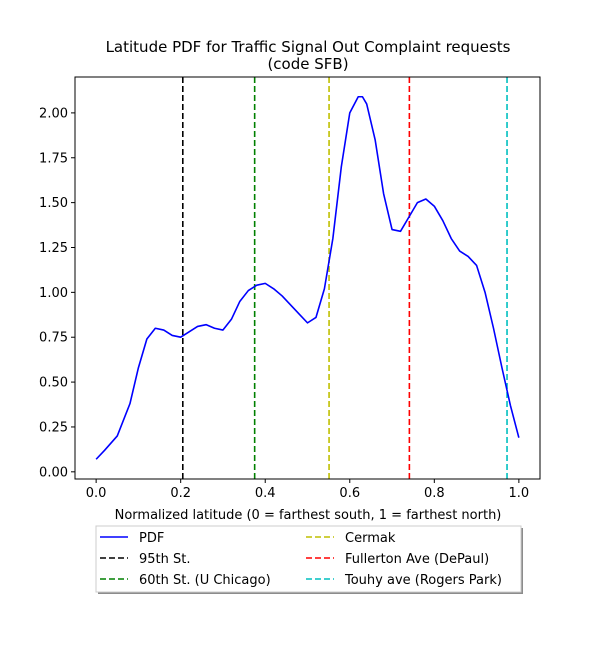 The height and width of the screenshot is (650, 600). I want to click on chart-subtitle: (code SFB), so click(307, 64).